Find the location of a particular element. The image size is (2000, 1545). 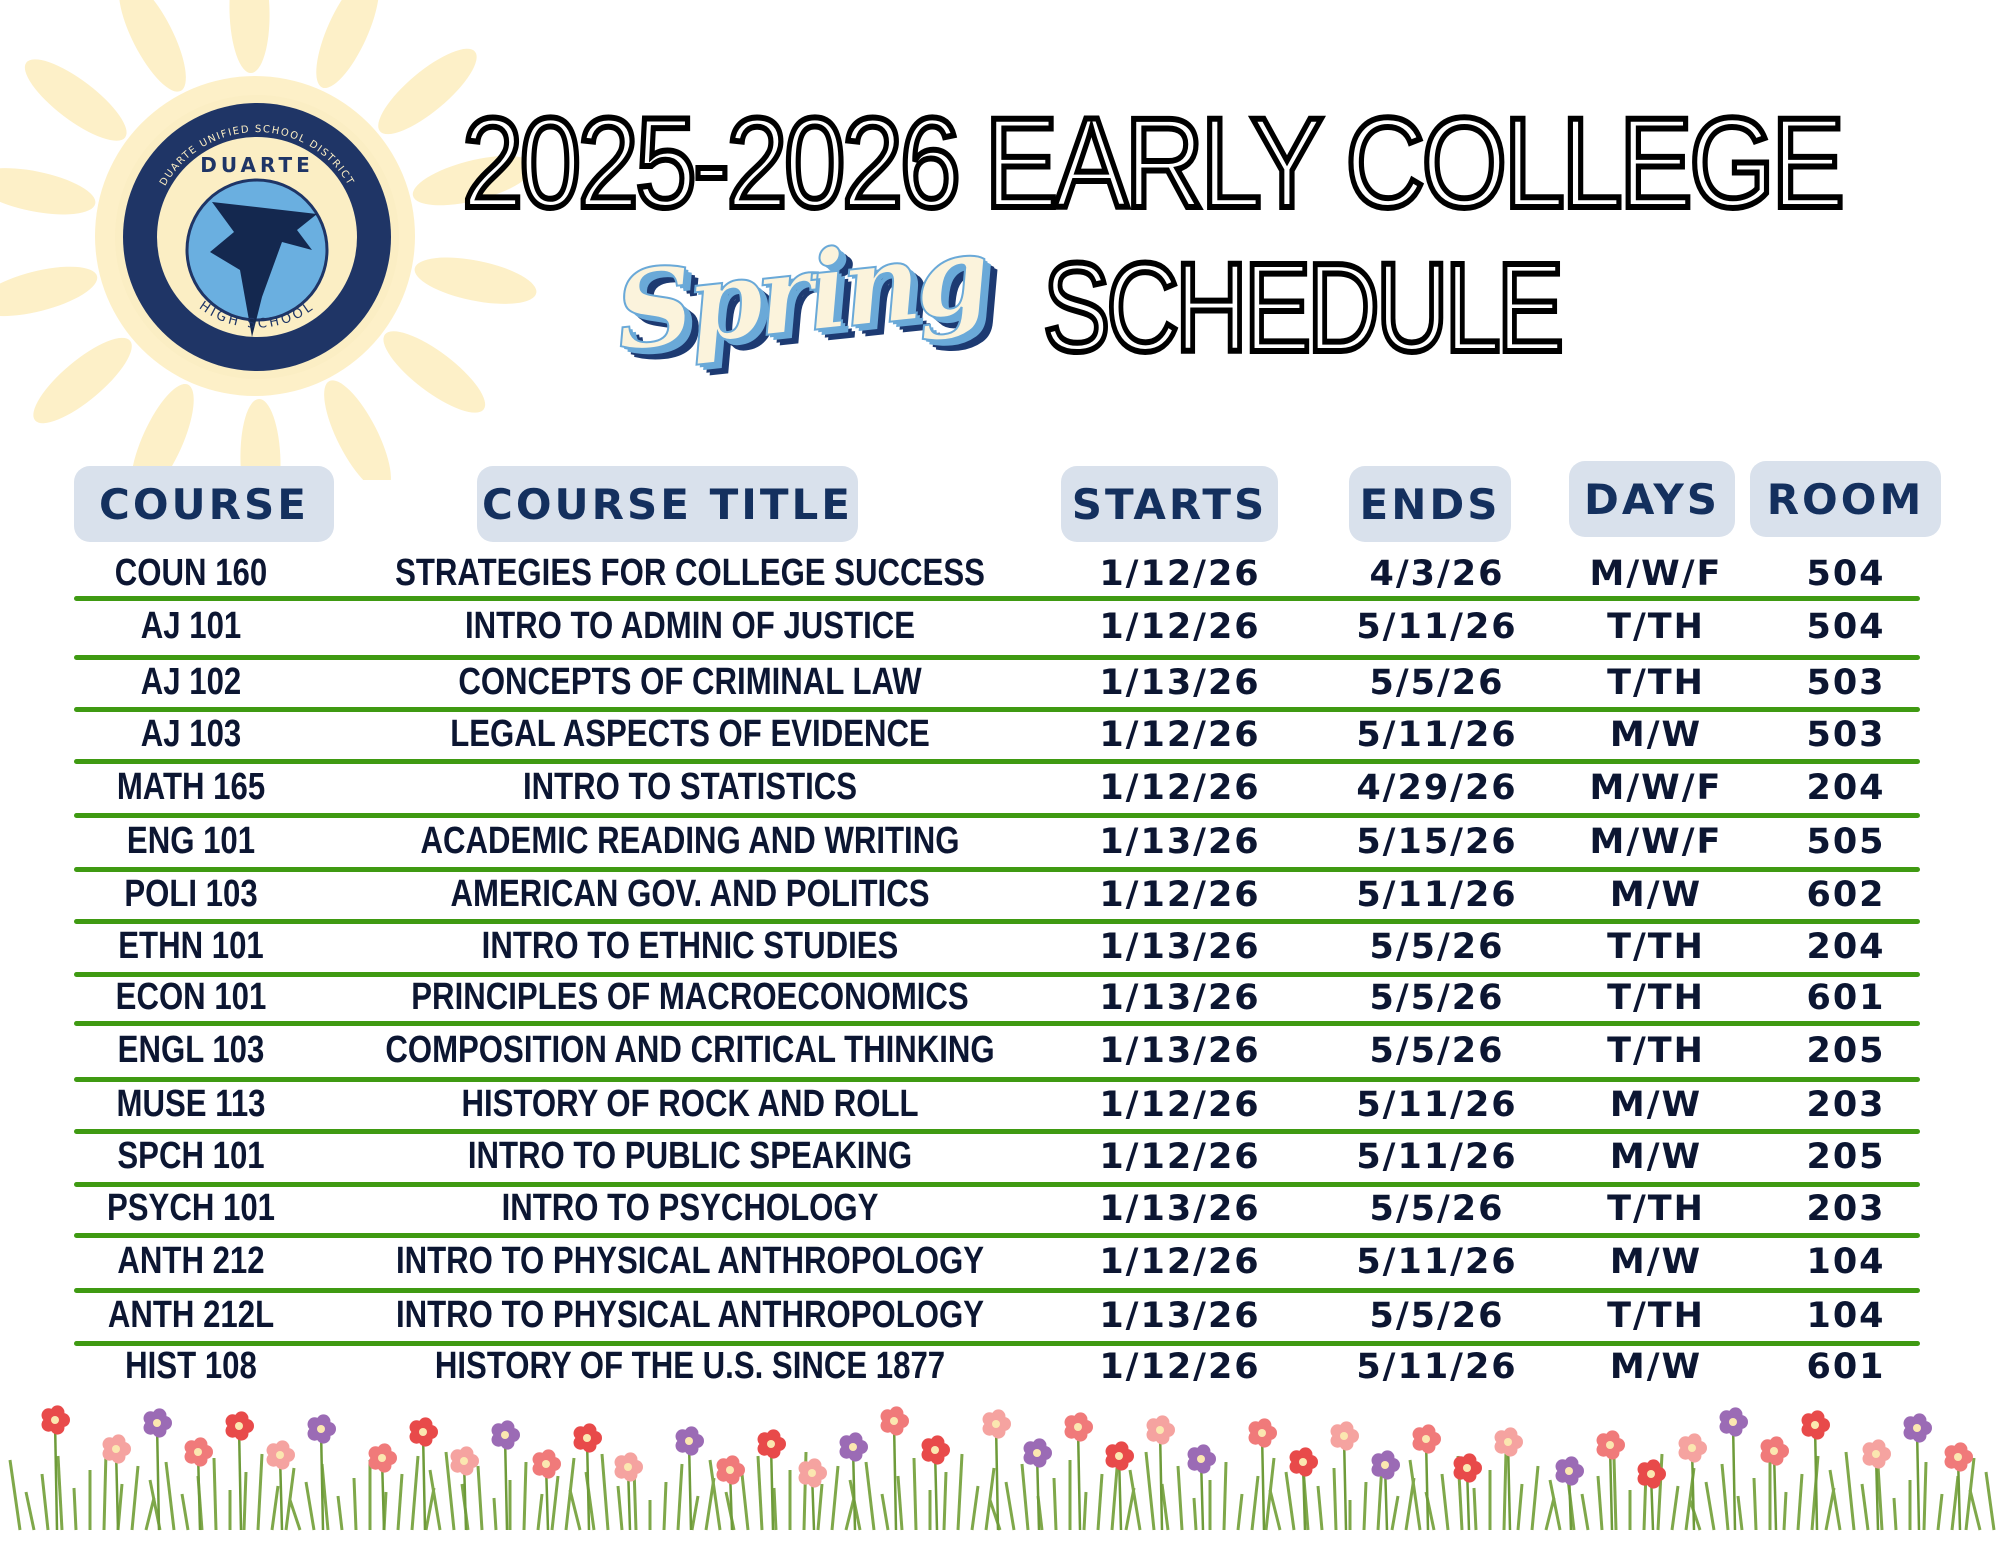

logo-name: DUARTE is located at coordinates (257, 165).